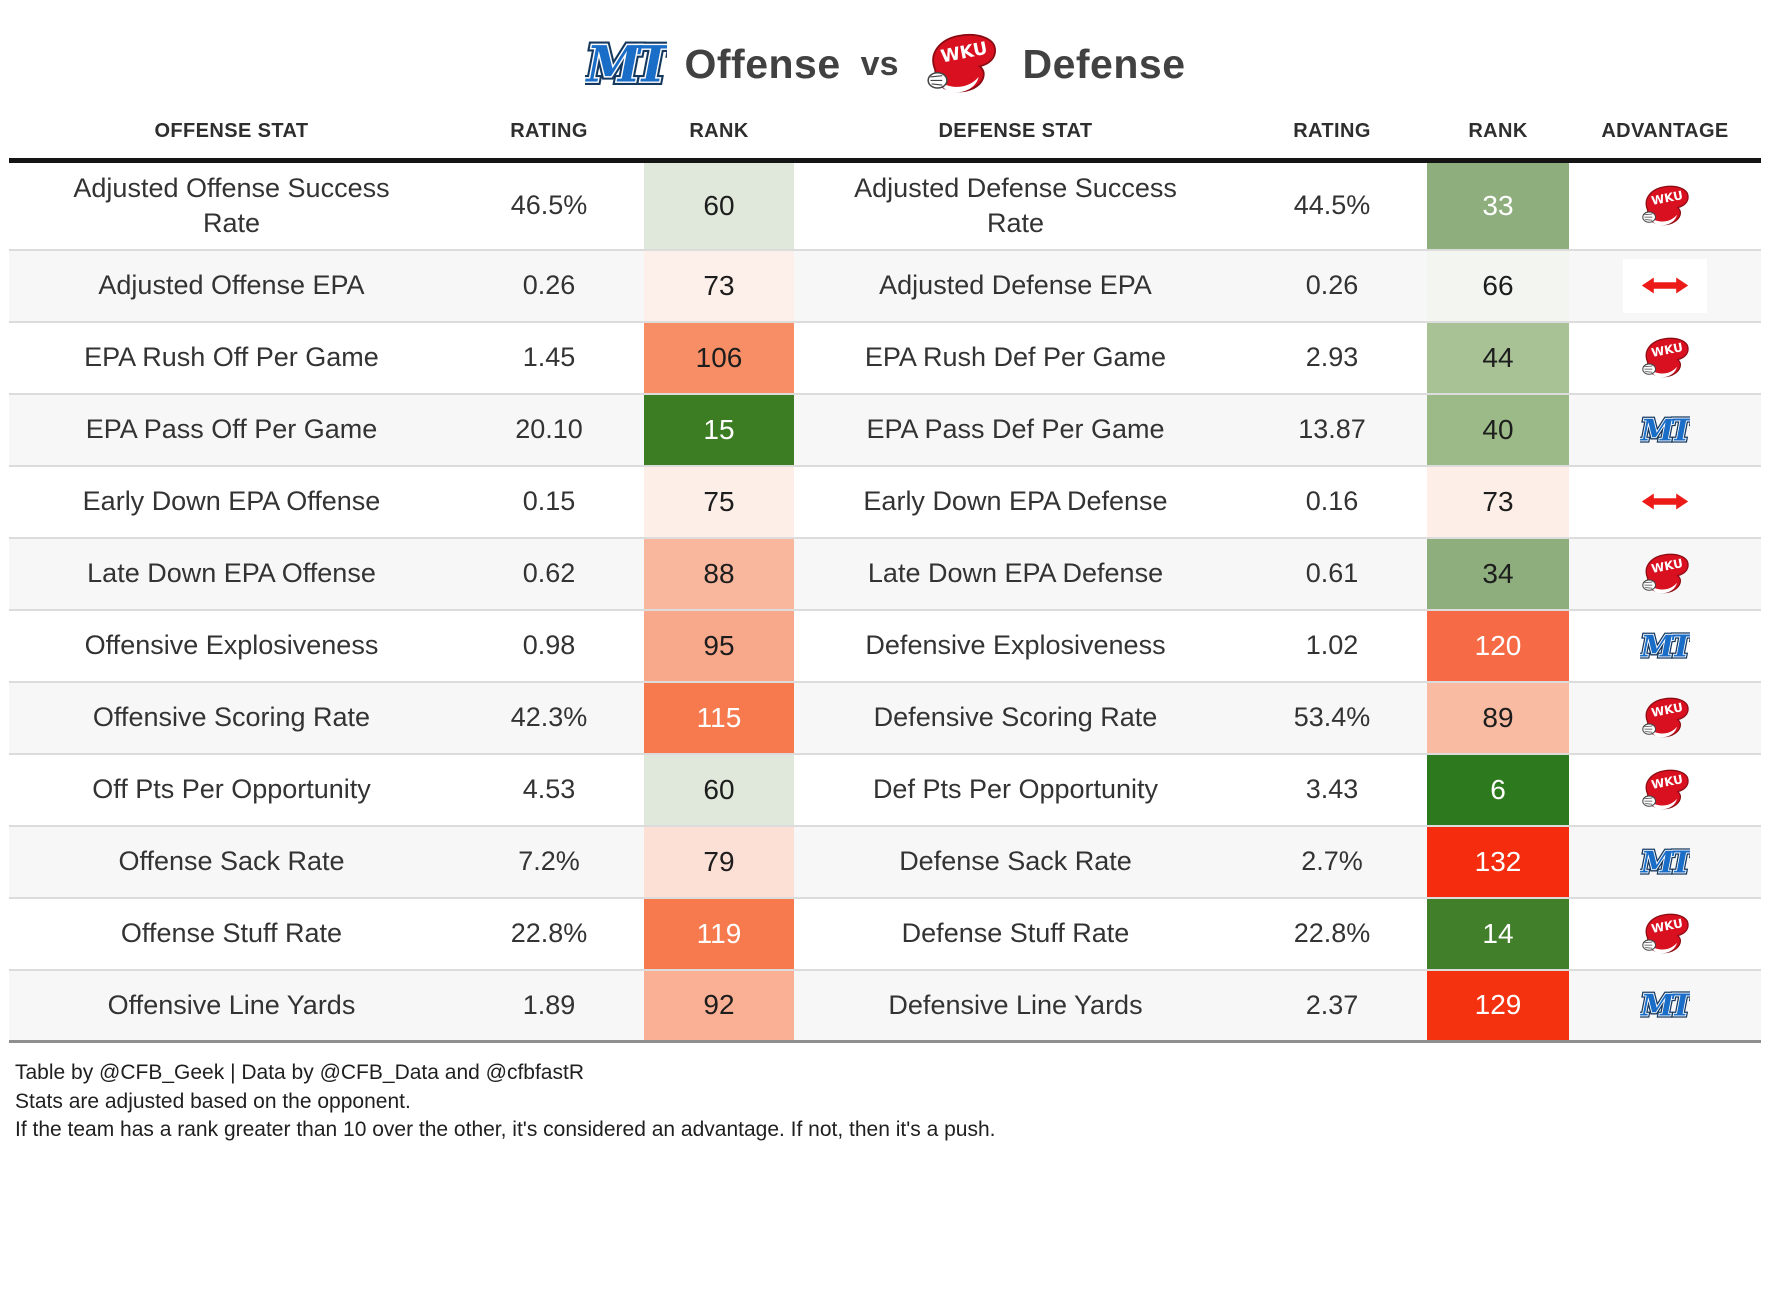 The height and width of the screenshot is (1312, 1770). I want to click on defense-stat-label: Late Down EPA Defense, so click(1015, 573).